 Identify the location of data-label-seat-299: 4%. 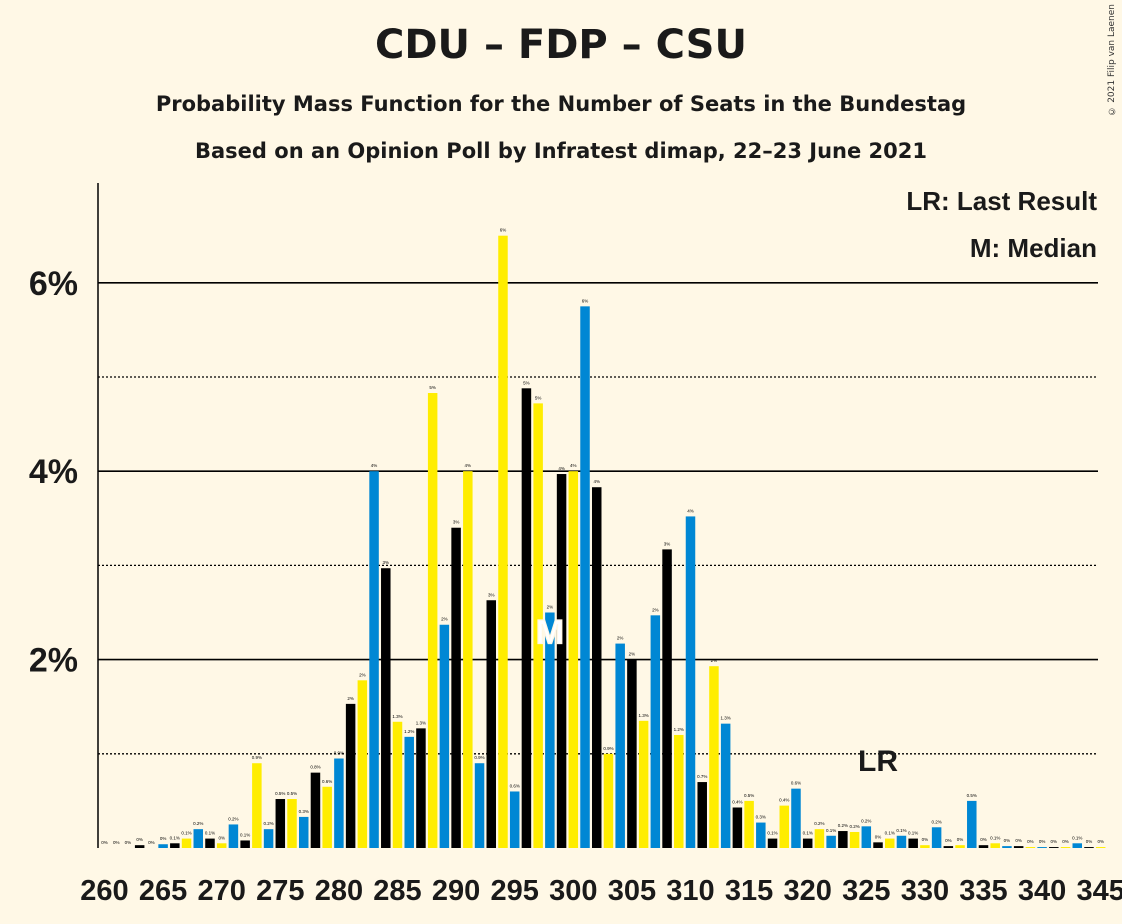
(561, 468).